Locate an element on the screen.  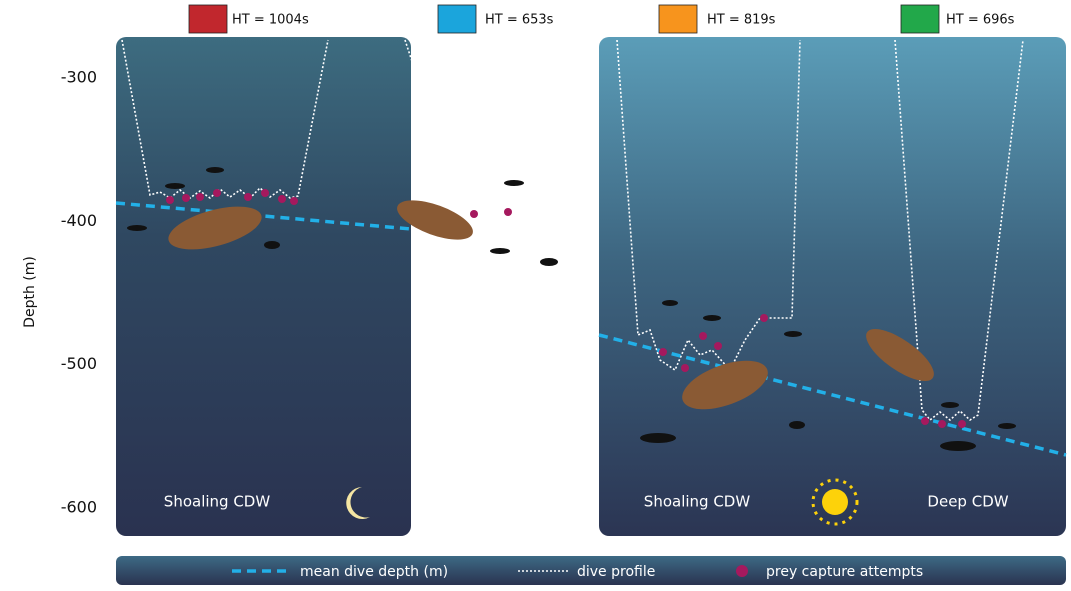
legend-label: HT = 819s is located at coordinates (741, 20).